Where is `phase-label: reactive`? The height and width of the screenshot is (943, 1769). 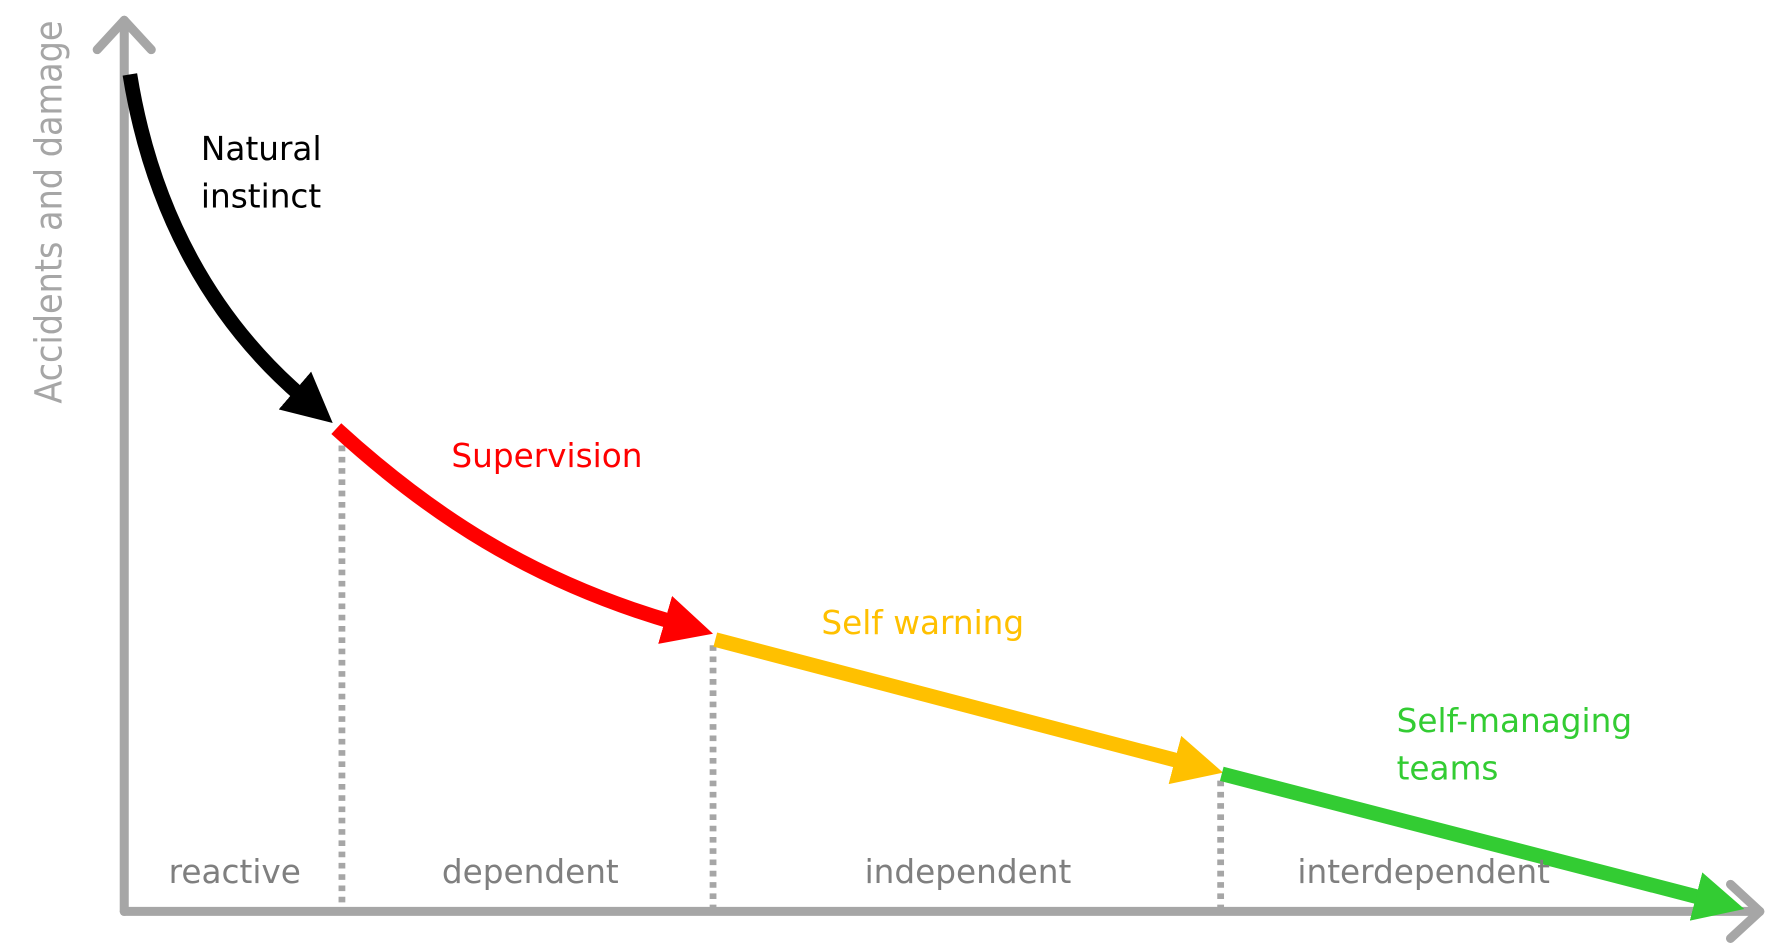 phase-label: reactive is located at coordinates (235, 872).